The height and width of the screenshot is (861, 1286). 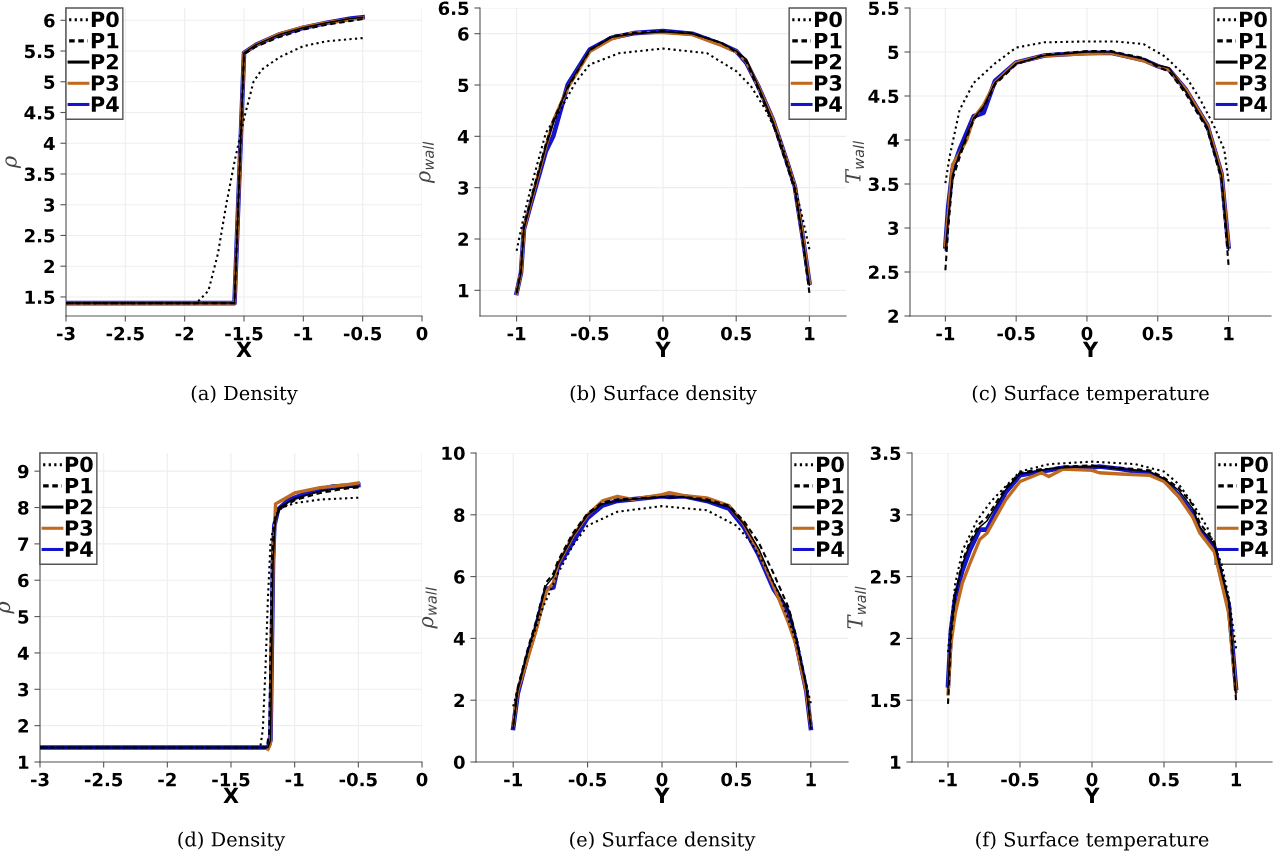 I want to click on text: (e) Surface density, so click(x=663, y=841).